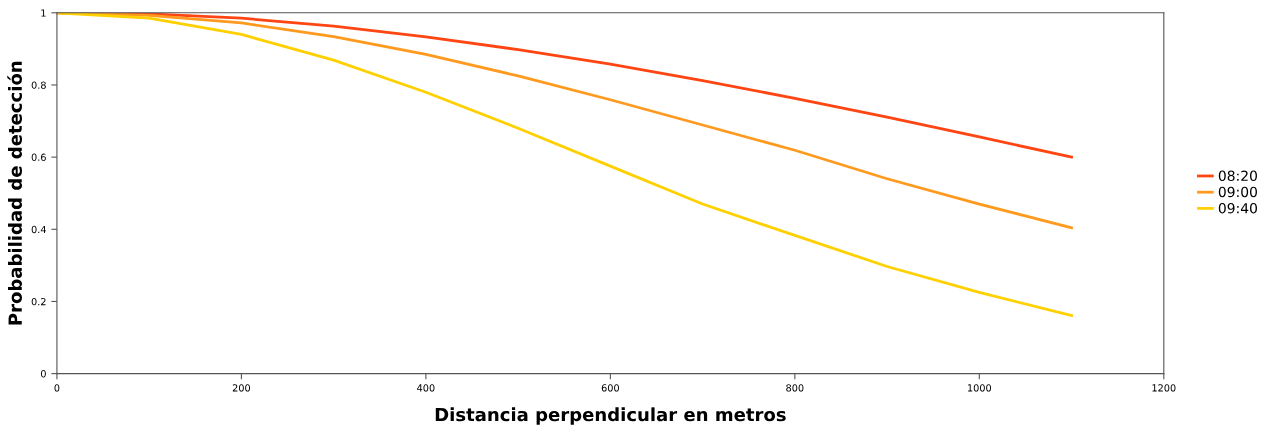  I want to click on x-tick-label: 1200, so click(1164, 388).